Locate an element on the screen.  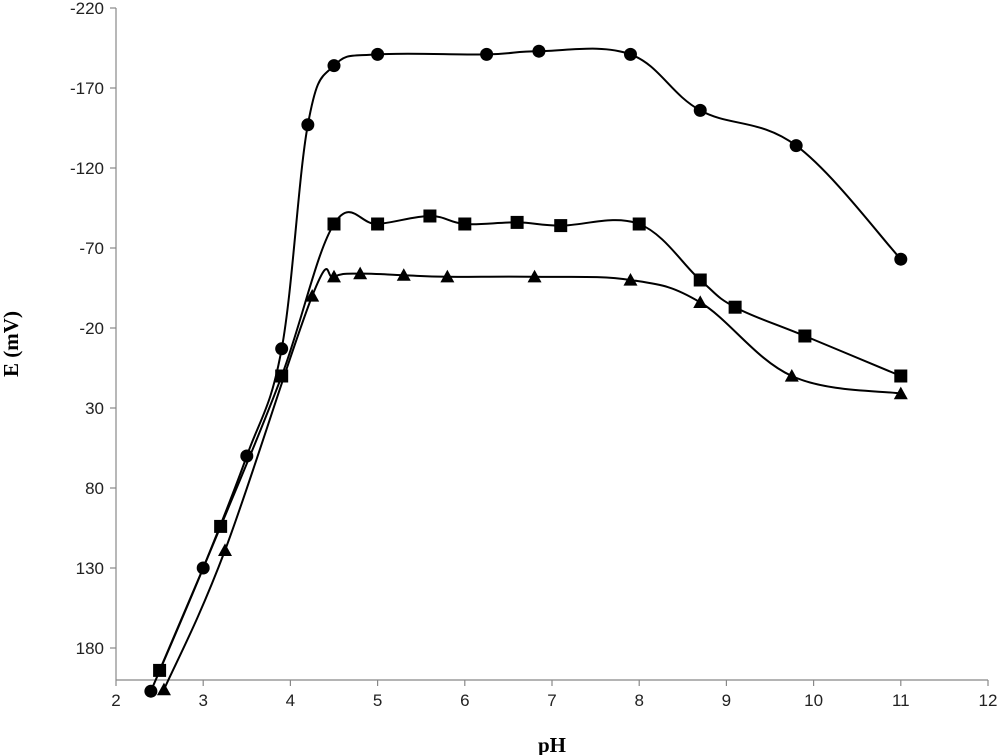
y-ticks: -220 -170 -120 -70 -20 30 80 130 180 is located at coordinates (93, 329).